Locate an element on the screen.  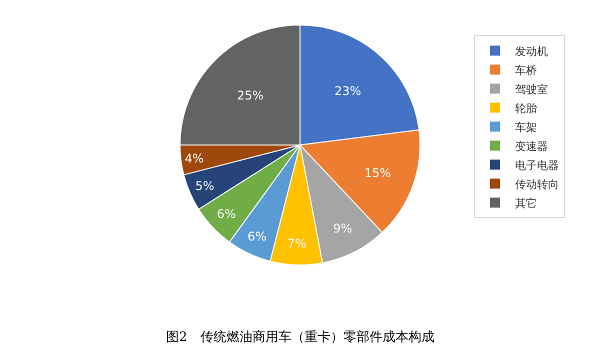
legend-label: 传动转向 is located at coordinates (537, 184).